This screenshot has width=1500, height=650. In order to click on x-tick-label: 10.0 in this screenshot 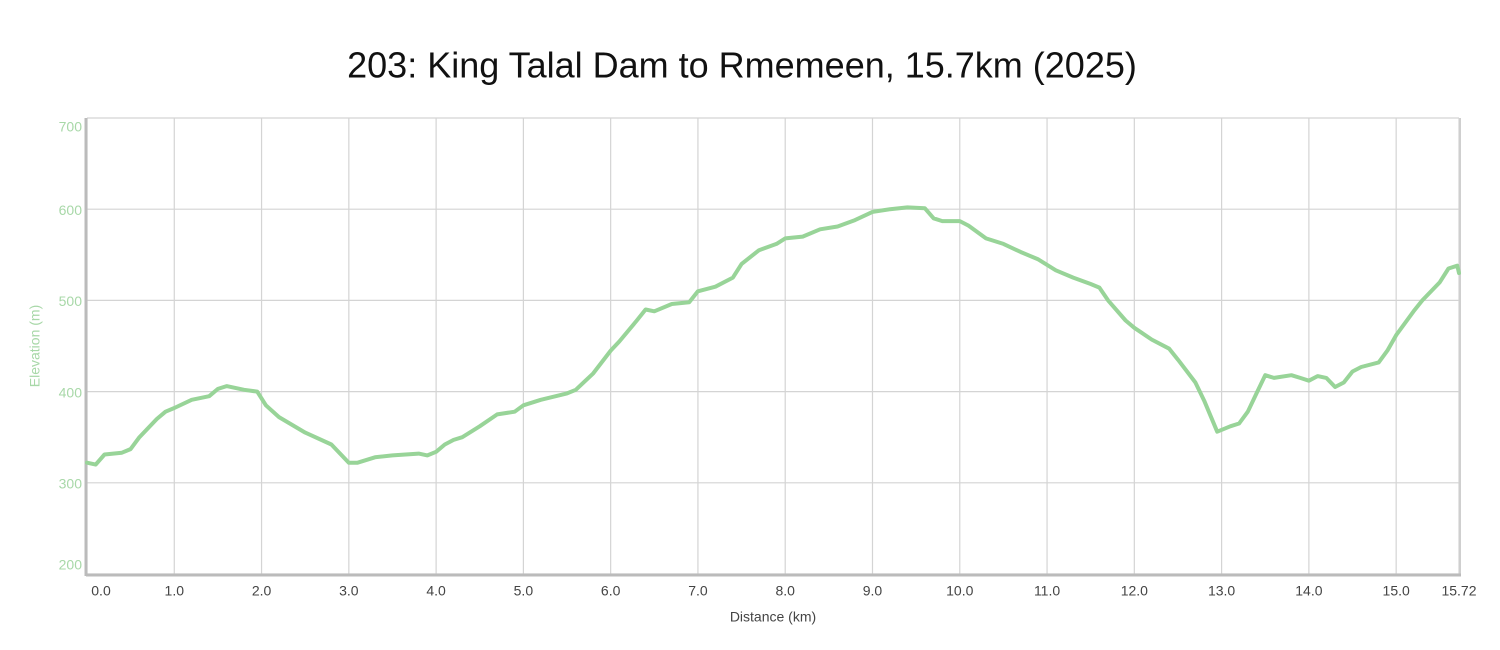, I will do `click(959, 591)`.